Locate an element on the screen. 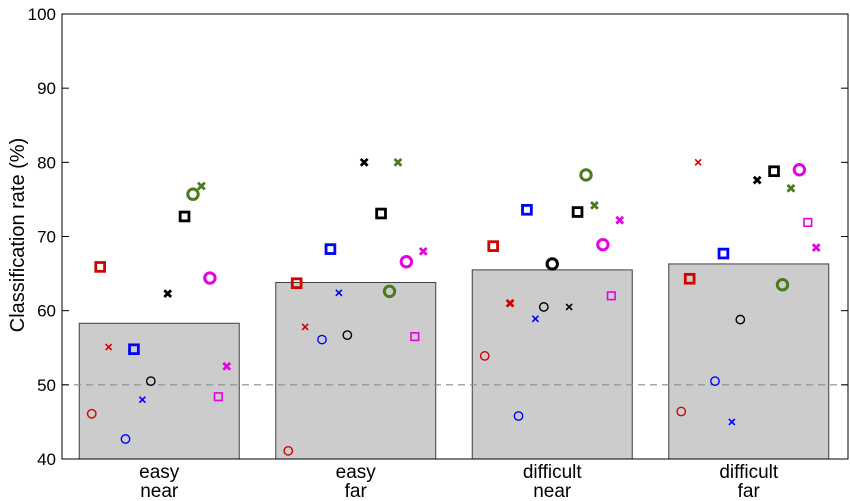 The width and height of the screenshot is (850, 501). point-square-c2-s16 is located at coordinates (415, 337).